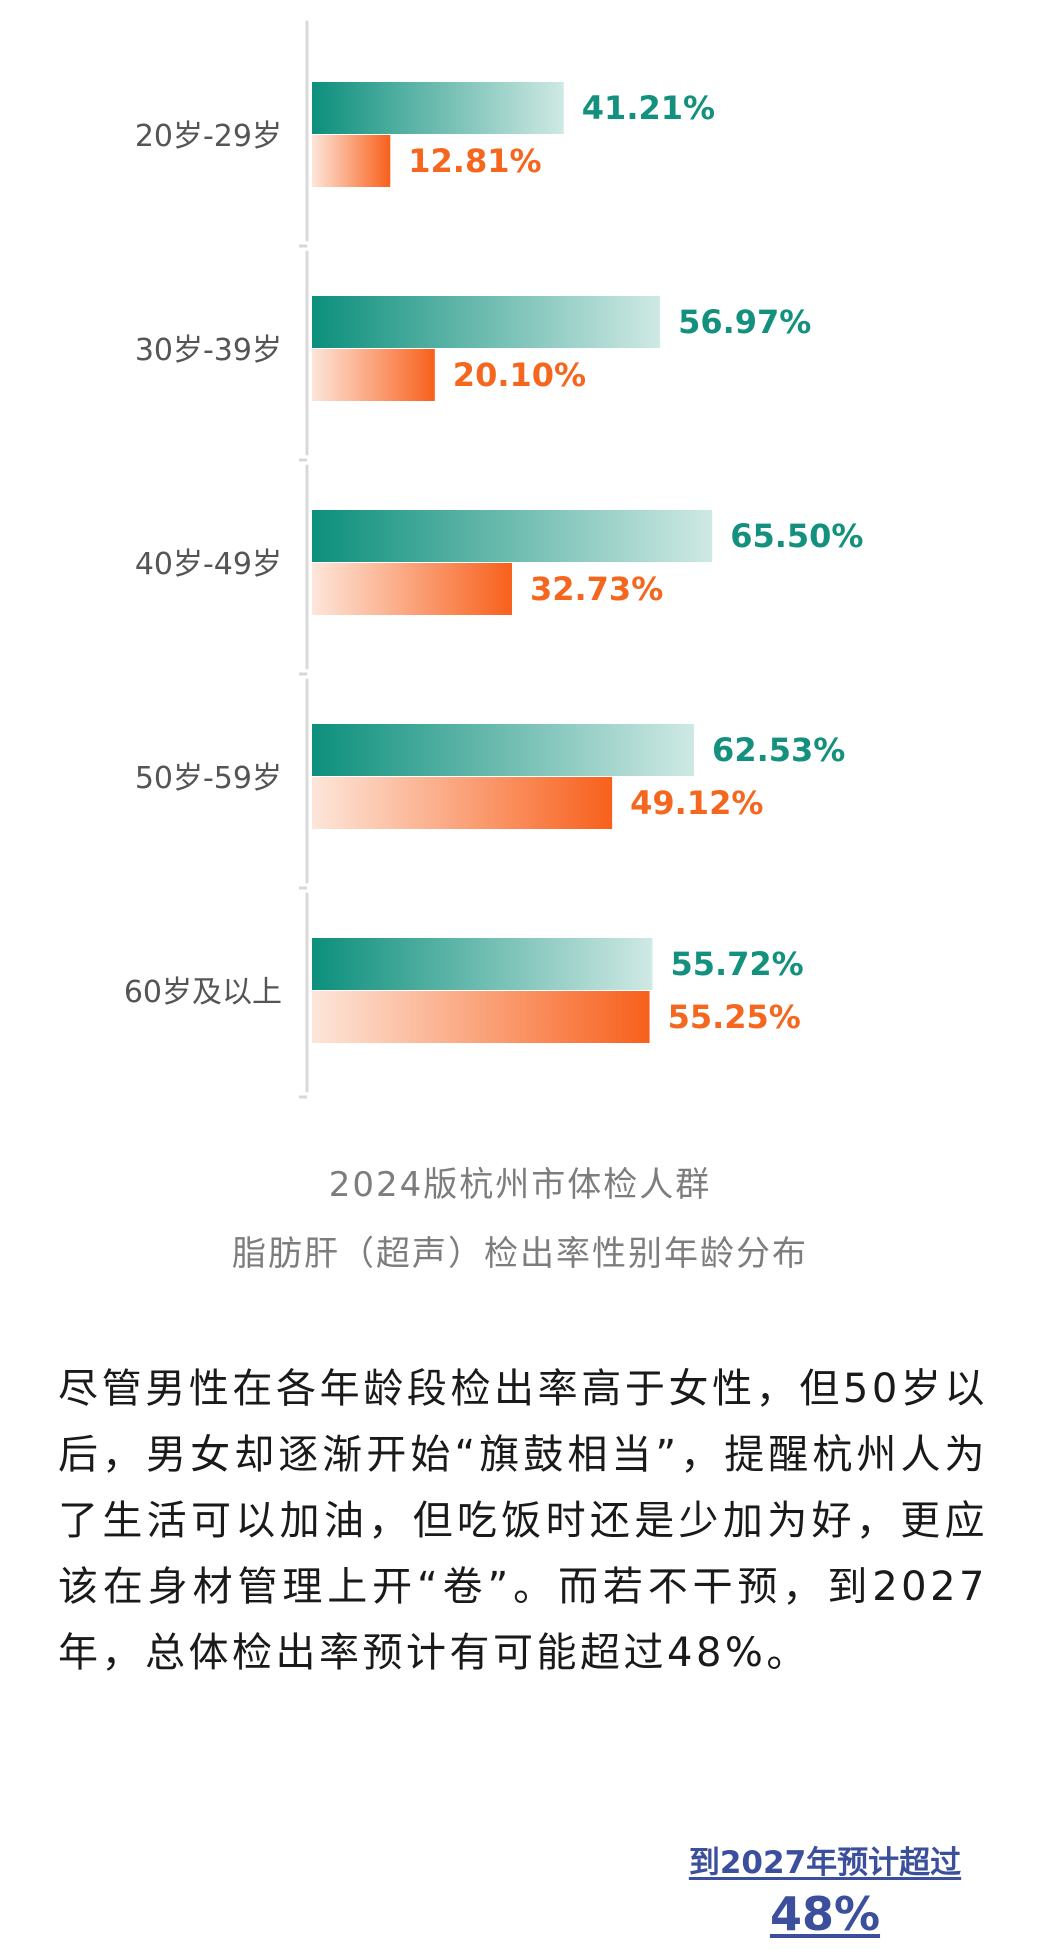 The width and height of the screenshot is (1040, 1960). I want to click on forecast-callout: 到2027年预计超过 48%, so click(820, 1892).